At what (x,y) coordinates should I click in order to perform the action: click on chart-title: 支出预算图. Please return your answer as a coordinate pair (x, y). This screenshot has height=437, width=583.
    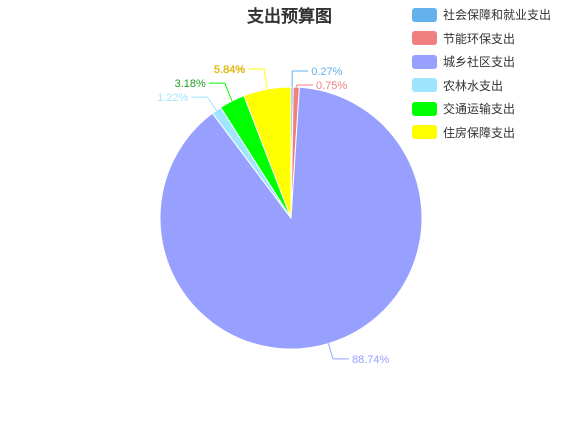
    Looking at the image, I should click on (291, 14).